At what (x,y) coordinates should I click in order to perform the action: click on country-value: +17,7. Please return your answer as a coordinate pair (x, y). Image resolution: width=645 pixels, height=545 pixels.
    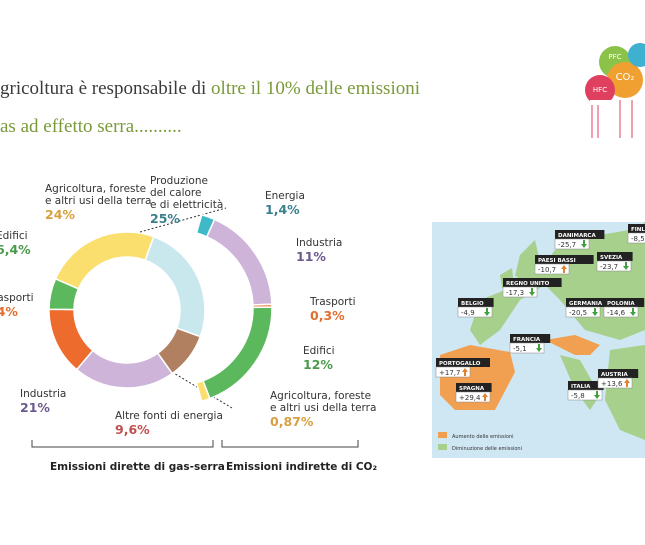
    Looking at the image, I should click on (449, 373).